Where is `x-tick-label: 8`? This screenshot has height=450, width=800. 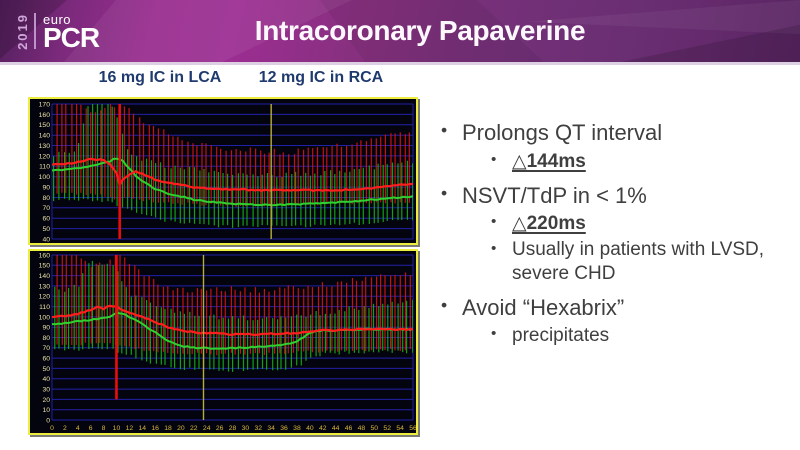
x-tick-label: 8 is located at coordinates (104, 428).